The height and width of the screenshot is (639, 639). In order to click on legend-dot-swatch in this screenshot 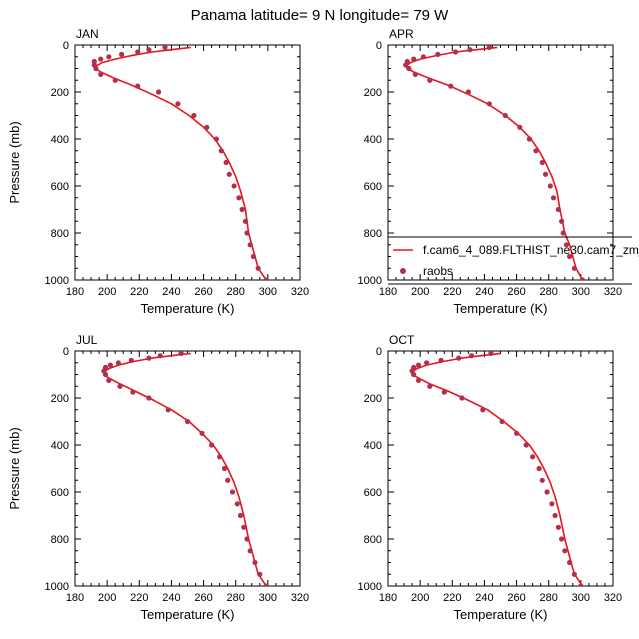, I will do `click(403, 271)`.